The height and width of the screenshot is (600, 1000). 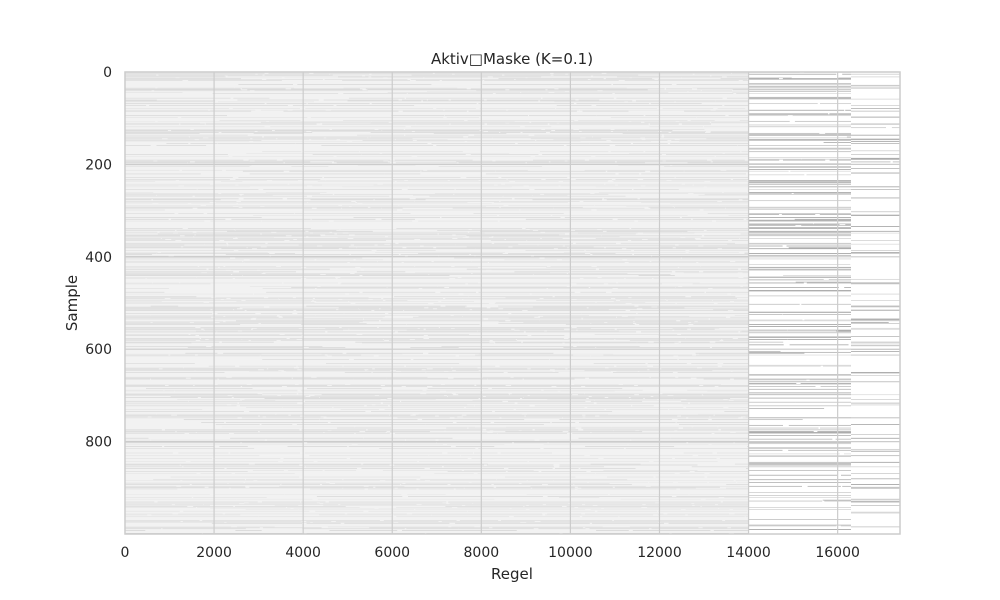 I want to click on x-tick-label: 14000, so click(x=748, y=553).